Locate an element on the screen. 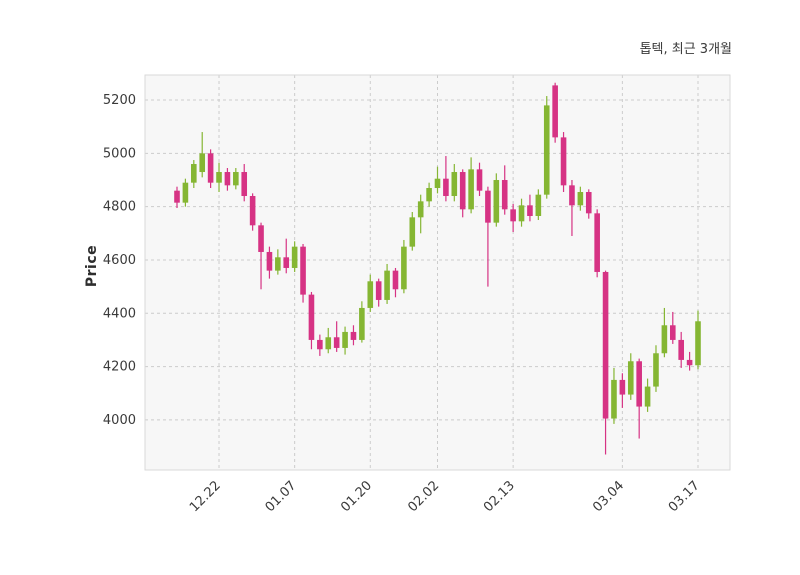  x-tick-label: 01.07 is located at coordinates (281, 496).